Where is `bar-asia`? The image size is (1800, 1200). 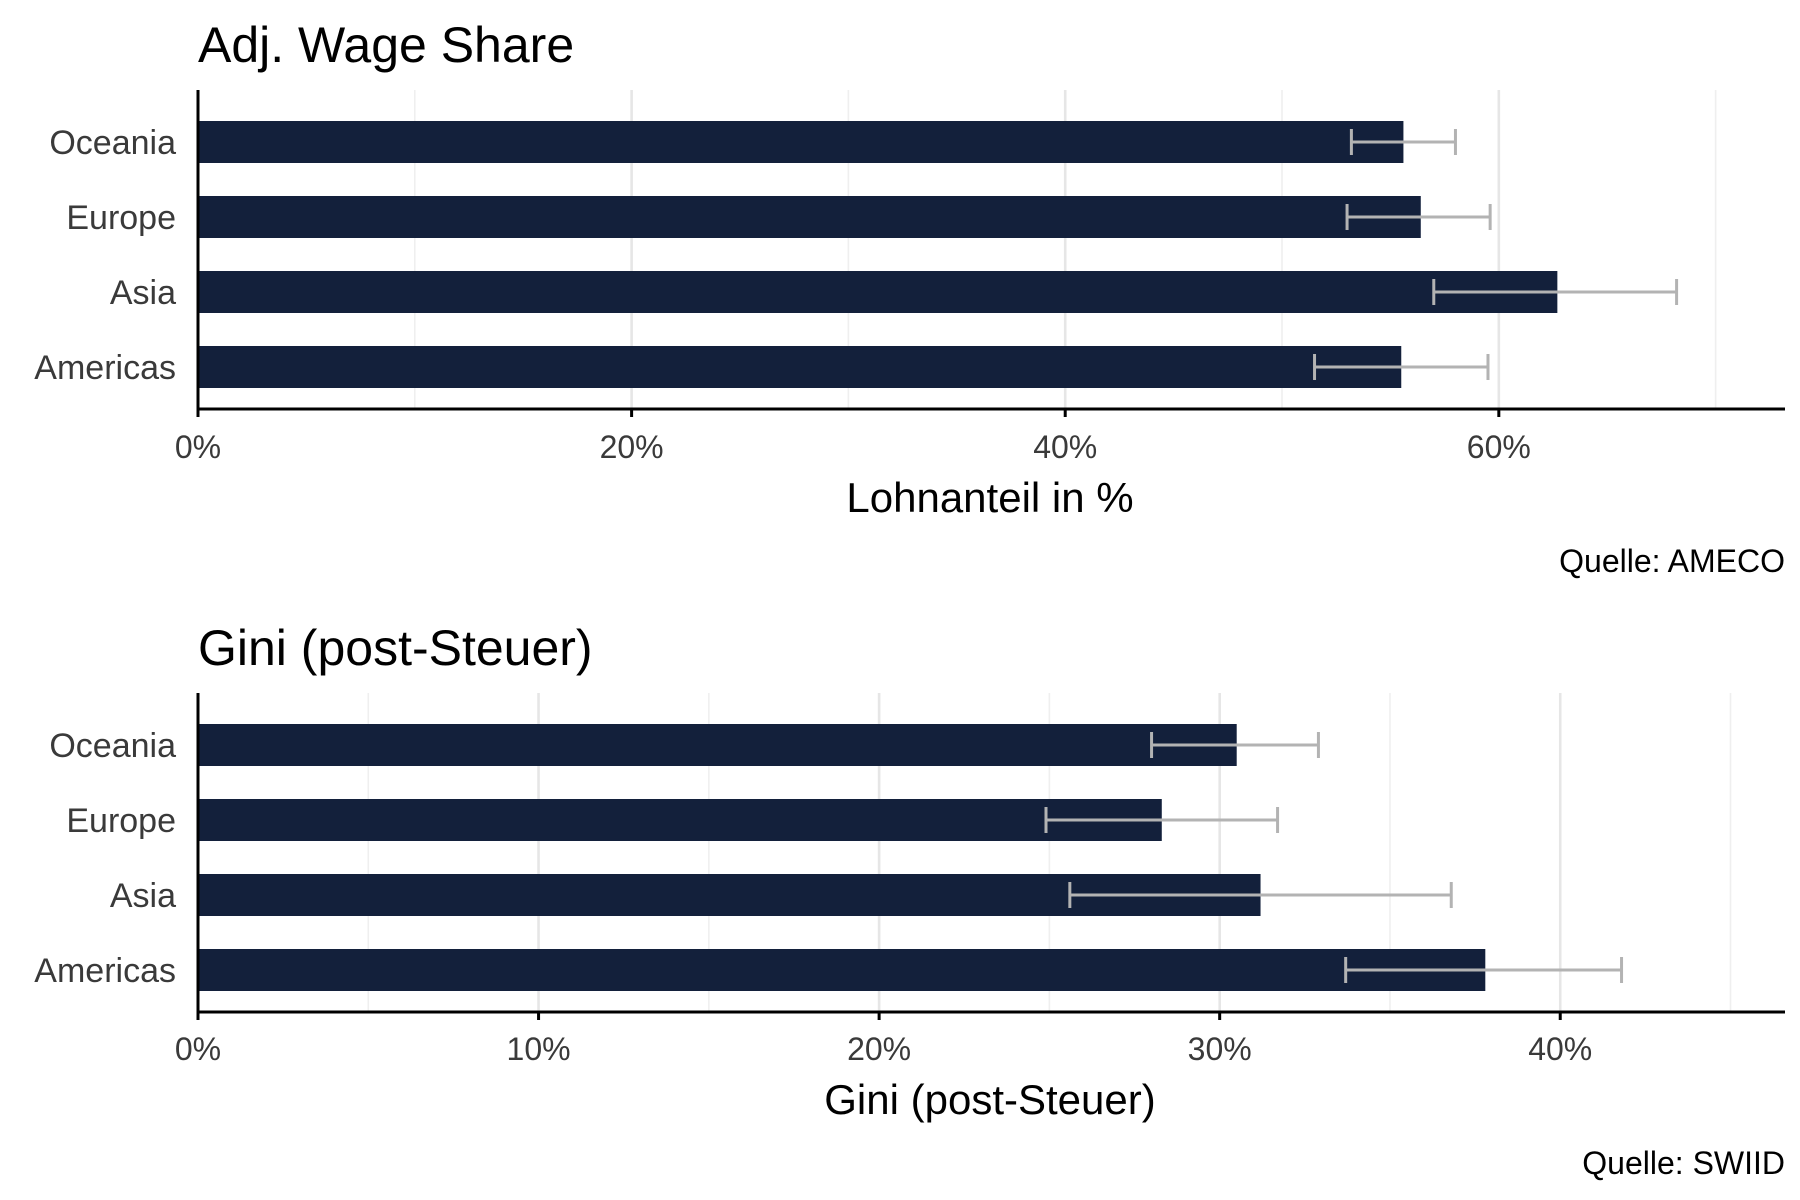 bar-asia is located at coordinates (878, 292).